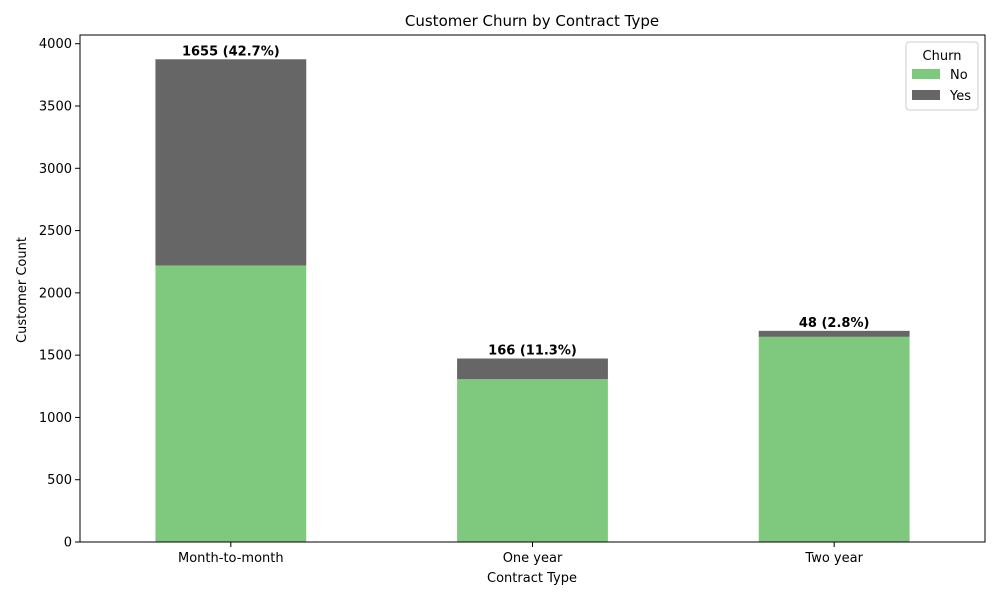  Describe the element at coordinates (68, 543) in the screenshot. I see `y-tick-label-0: 0` at that location.